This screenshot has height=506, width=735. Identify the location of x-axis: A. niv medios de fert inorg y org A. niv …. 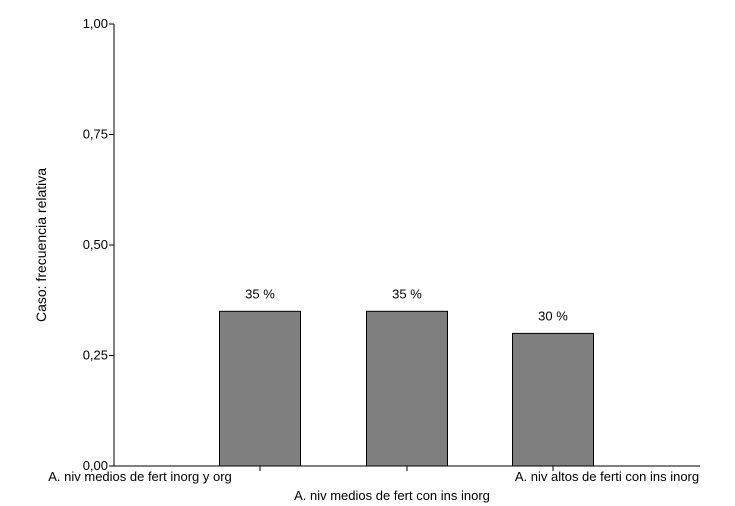
(374, 484).